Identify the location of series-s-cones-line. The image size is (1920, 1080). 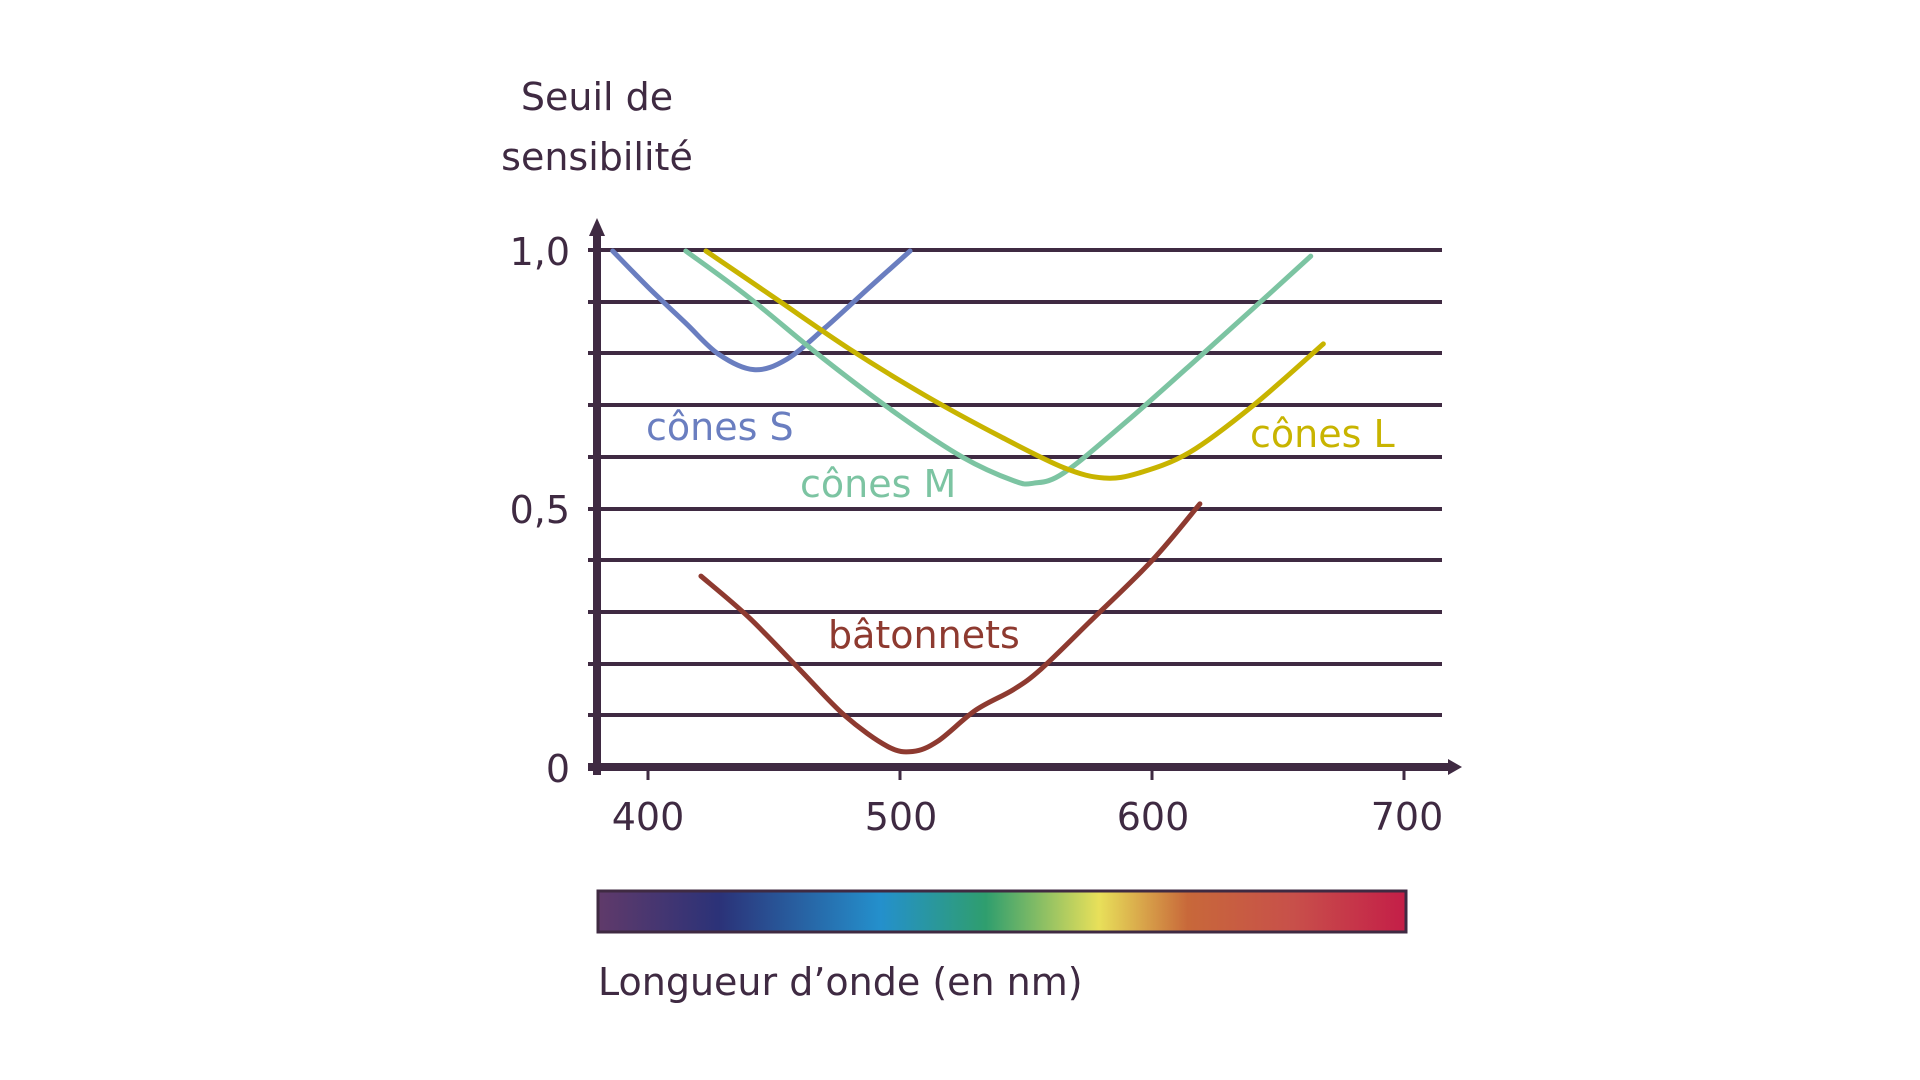
(761, 310).